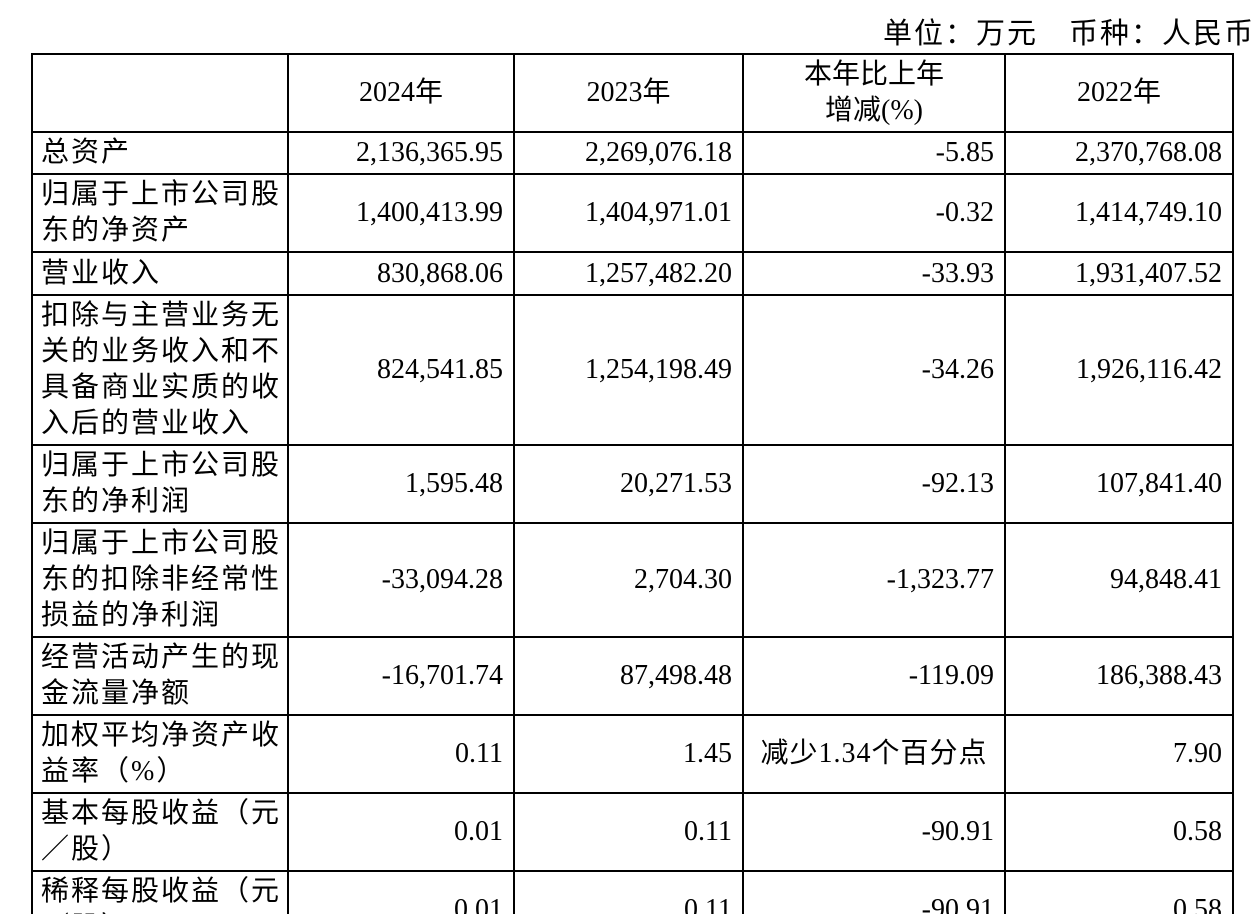 The image size is (1260, 914). What do you see at coordinates (628, 676) in the screenshot?
I see `value-2023: 87,498.48` at bounding box center [628, 676].